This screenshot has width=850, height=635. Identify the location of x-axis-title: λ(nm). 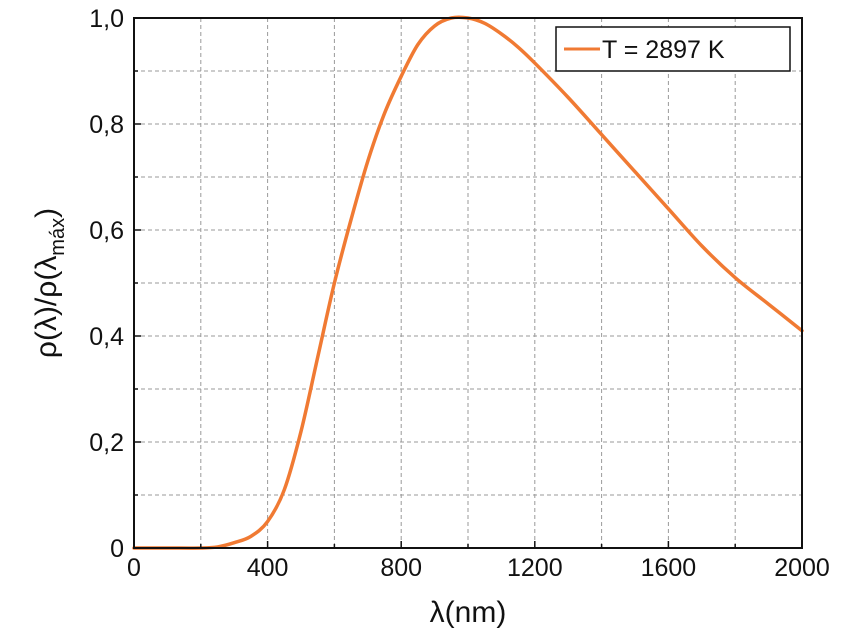
(468, 612).